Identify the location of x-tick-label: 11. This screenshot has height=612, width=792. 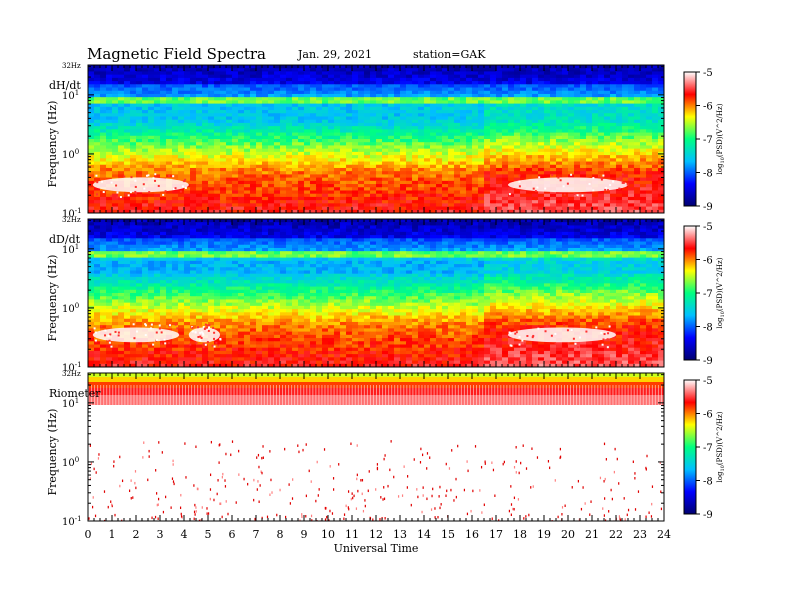
(352, 534).